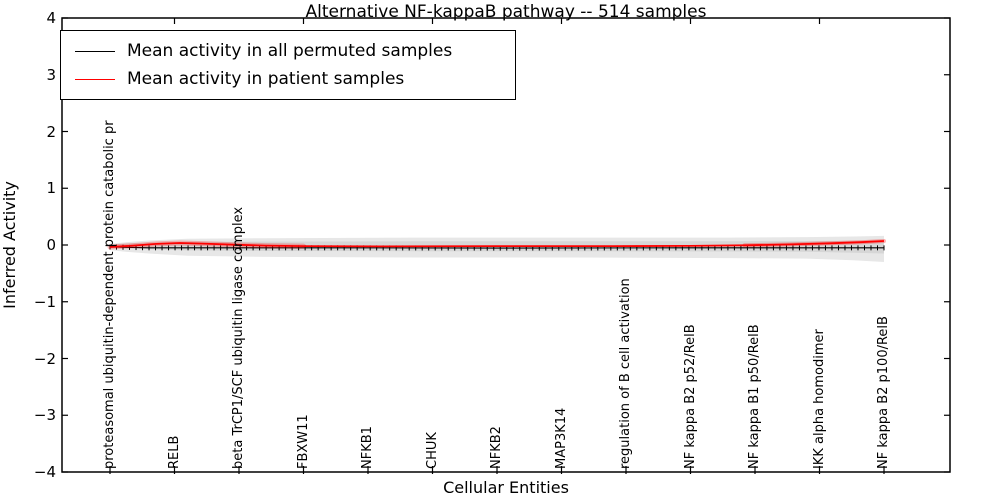 This screenshot has width=1000, height=500. What do you see at coordinates (44, 415) in the screenshot?
I see `y-tick-label: −3` at bounding box center [44, 415].